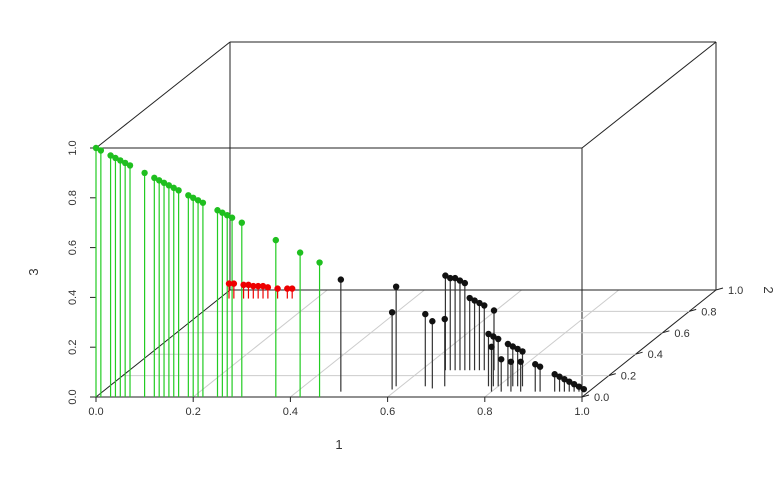  I want to click on z-axis-ticks: 0.0 0.2 0.4 0.6 0.8 1.0, so click(81, 272).